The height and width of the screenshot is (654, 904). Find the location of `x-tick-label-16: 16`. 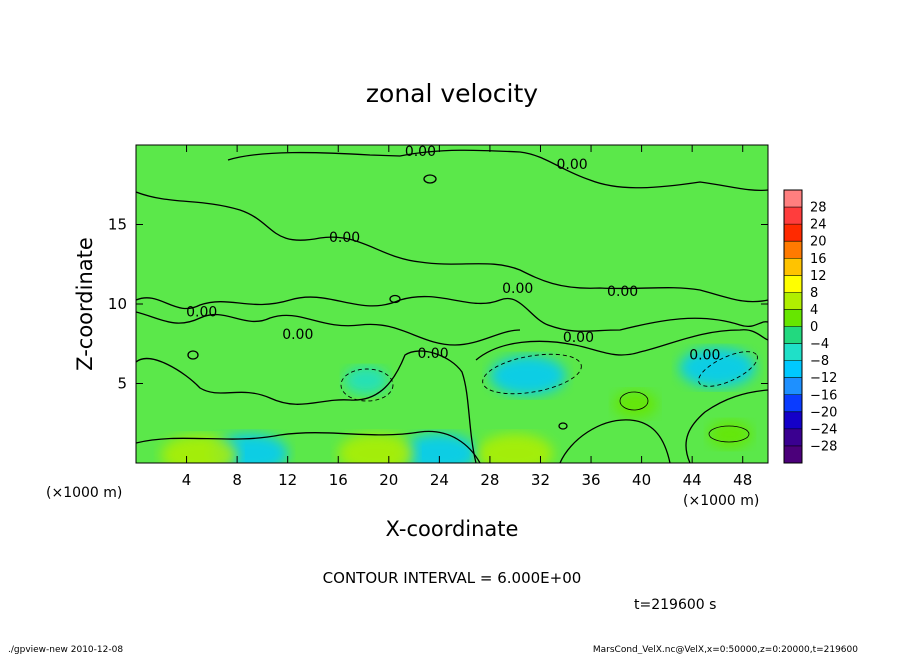

x-tick-label-16: 16 is located at coordinates (338, 480).